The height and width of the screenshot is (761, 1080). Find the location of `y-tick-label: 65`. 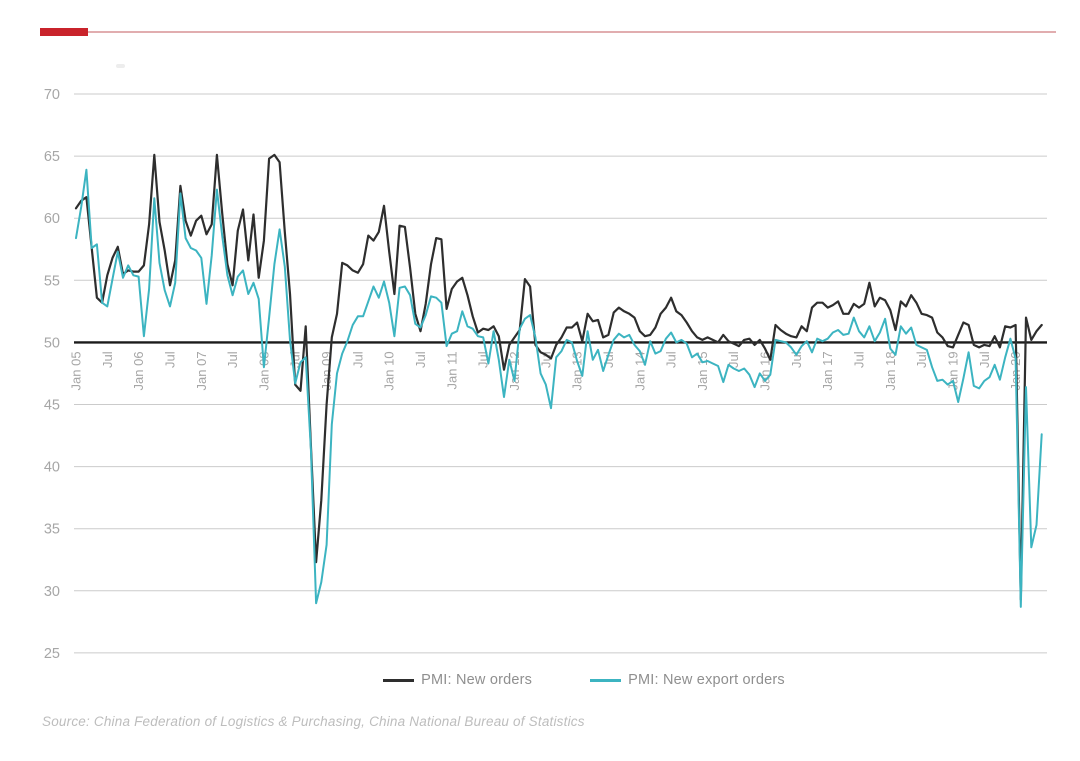

y-tick-label: 65 is located at coordinates (52, 157).